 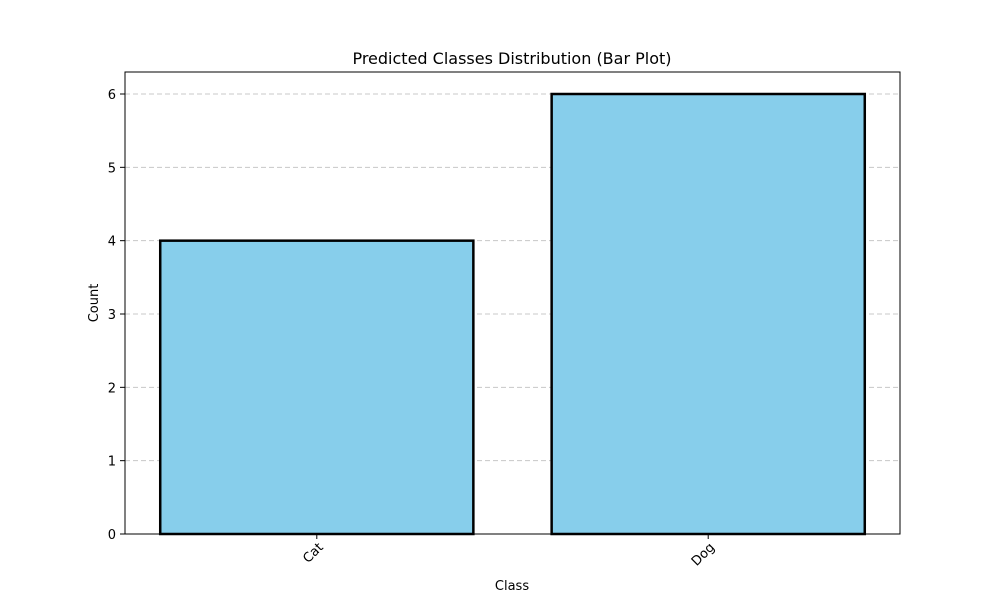 What do you see at coordinates (94, 303) in the screenshot?
I see `y-axis-label: Count` at bounding box center [94, 303].